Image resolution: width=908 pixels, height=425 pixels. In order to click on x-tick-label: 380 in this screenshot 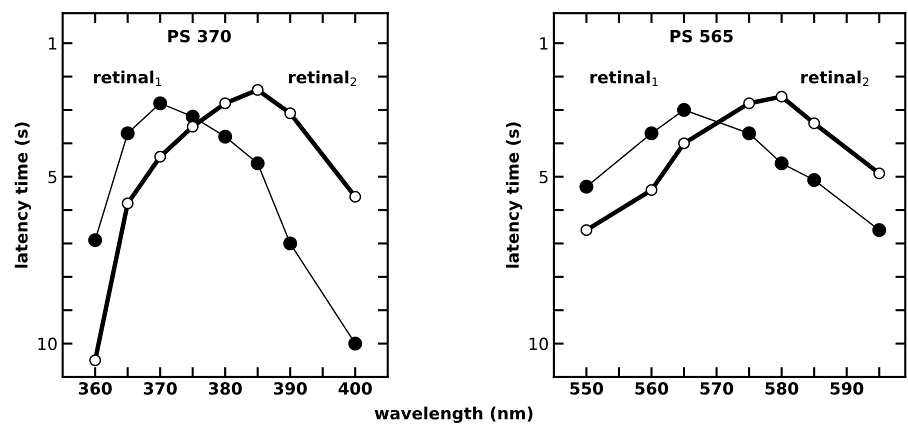, I will do `click(225, 388)`.